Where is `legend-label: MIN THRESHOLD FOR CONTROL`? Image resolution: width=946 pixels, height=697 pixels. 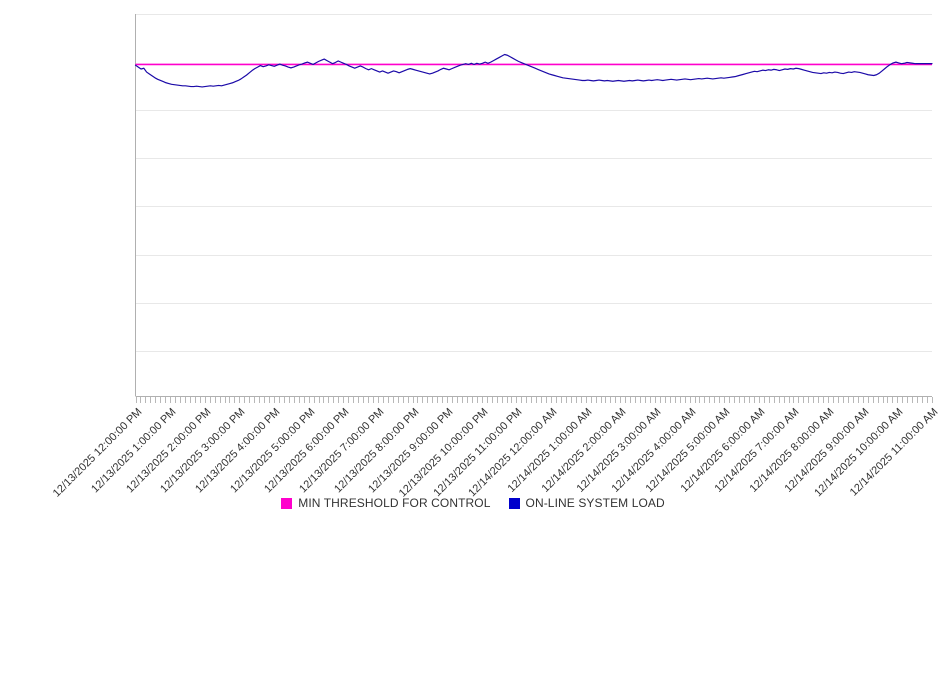 legend-label: MIN THRESHOLD FOR CONTROL is located at coordinates (394, 503).